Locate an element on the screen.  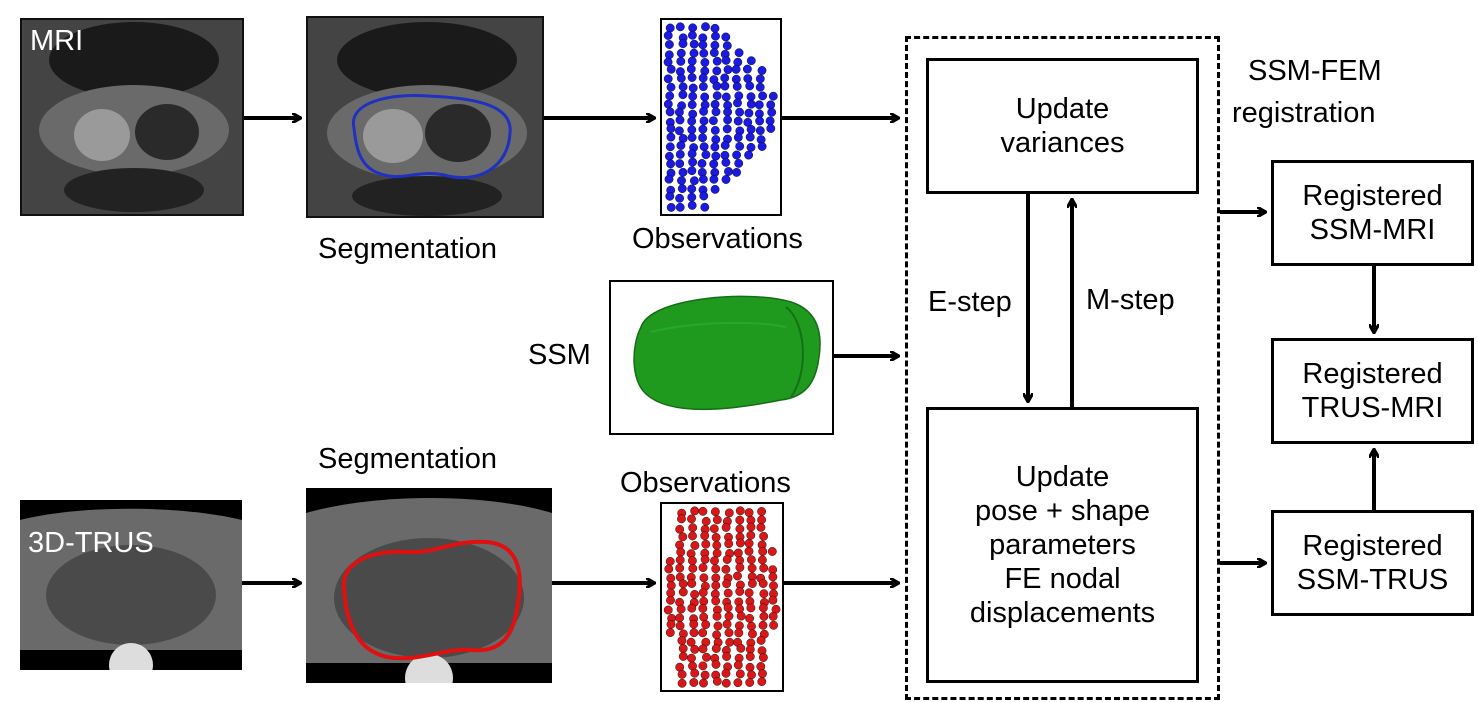
registered-trus-mri-box: Registered TRUS-MRI is located at coordinates (1372, 391).